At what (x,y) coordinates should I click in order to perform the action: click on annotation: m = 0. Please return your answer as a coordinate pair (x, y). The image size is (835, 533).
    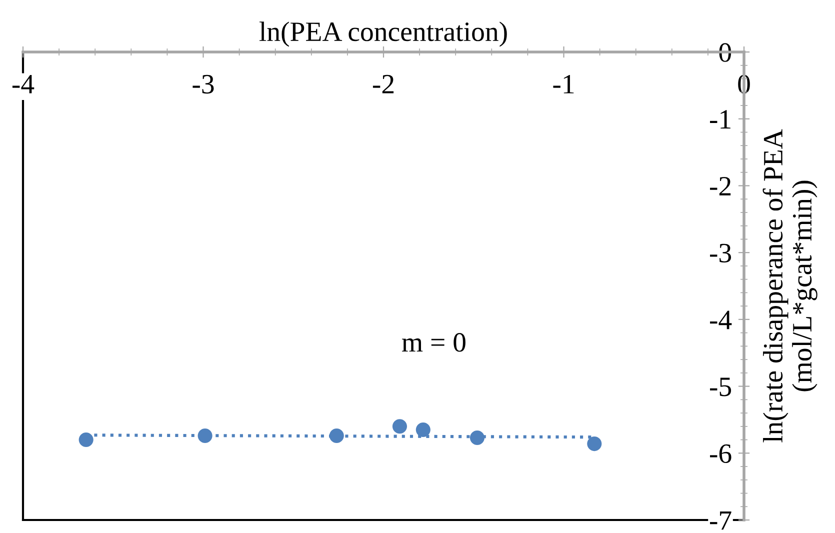
    Looking at the image, I should click on (434, 342).